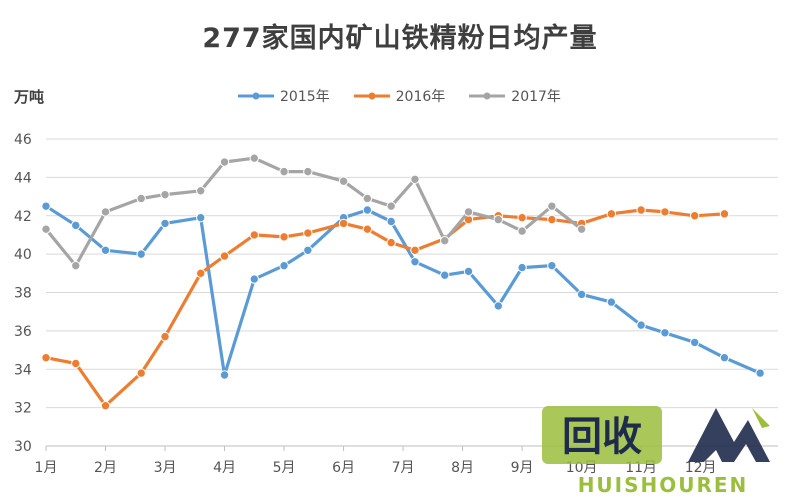 The width and height of the screenshot is (800, 500). I want to click on x-tick-label: 6月, so click(343, 468).